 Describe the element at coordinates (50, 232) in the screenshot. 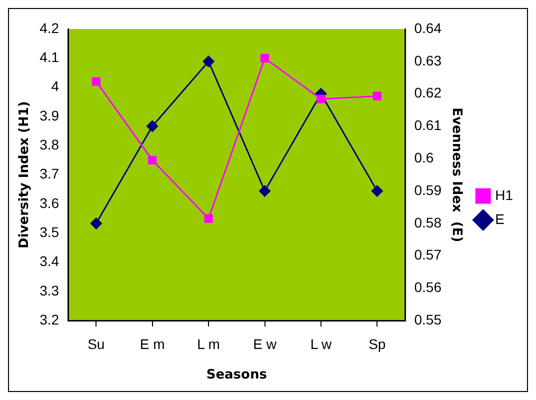

I see `y-tick-label: 3.5` at that location.